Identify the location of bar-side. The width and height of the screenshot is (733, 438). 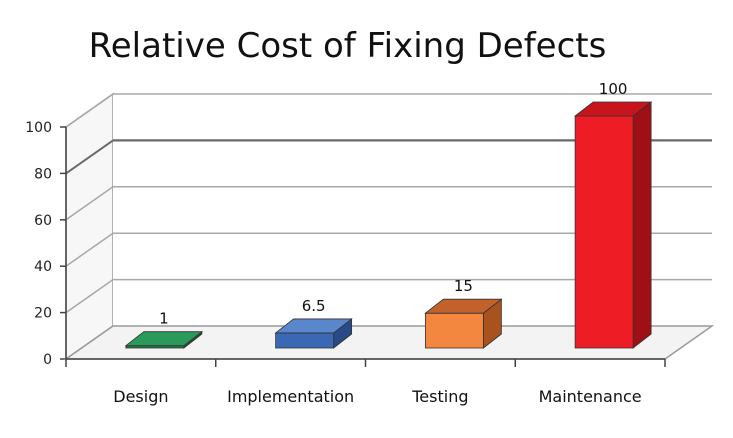
(642, 225).